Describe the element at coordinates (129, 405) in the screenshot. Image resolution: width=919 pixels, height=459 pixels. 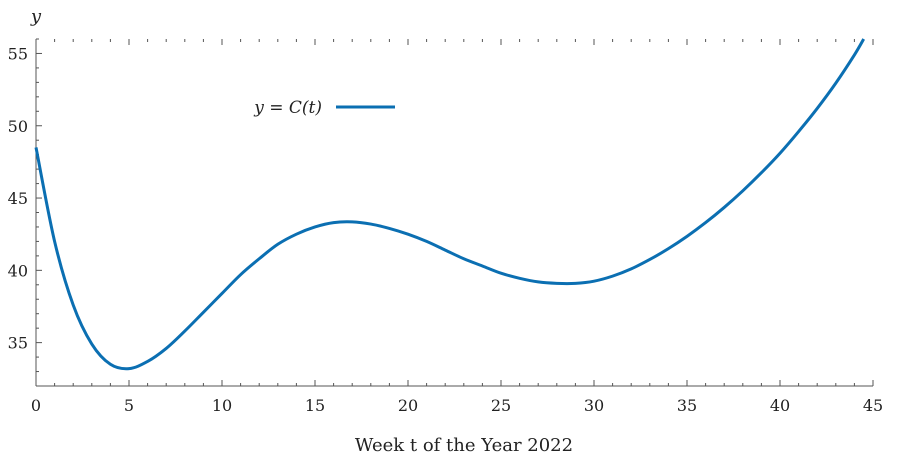
I see `x-tick-label: 5` at that location.